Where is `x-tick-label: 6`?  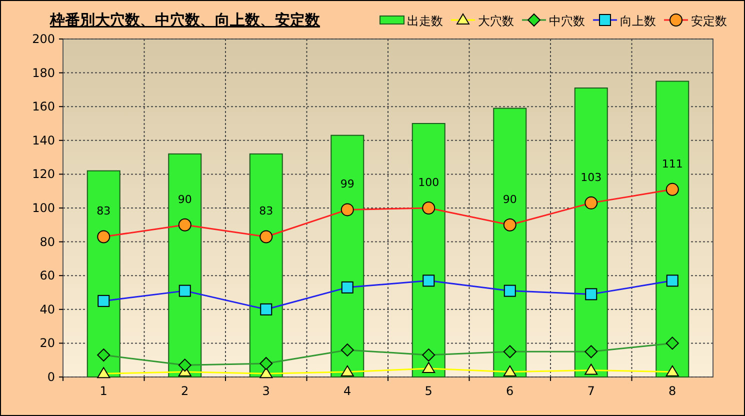 x-tick-label: 6 is located at coordinates (510, 391).